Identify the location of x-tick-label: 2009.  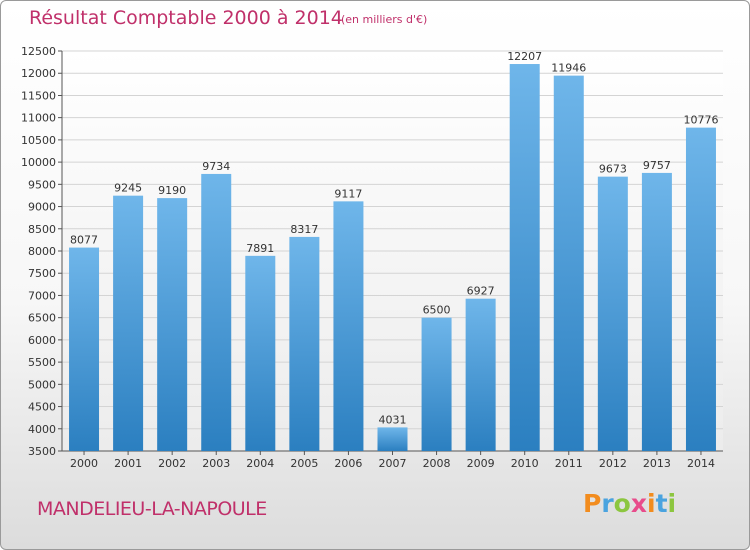
(481, 463).